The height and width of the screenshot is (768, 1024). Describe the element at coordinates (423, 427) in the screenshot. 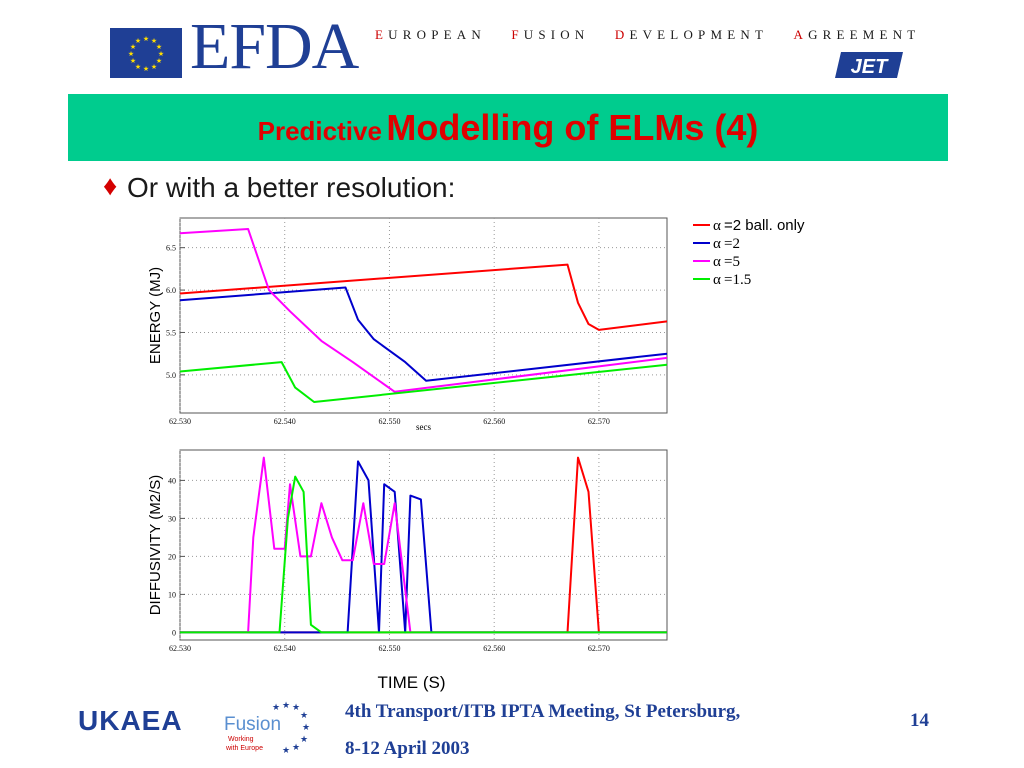

I see `x-axis-label: secs` at that location.